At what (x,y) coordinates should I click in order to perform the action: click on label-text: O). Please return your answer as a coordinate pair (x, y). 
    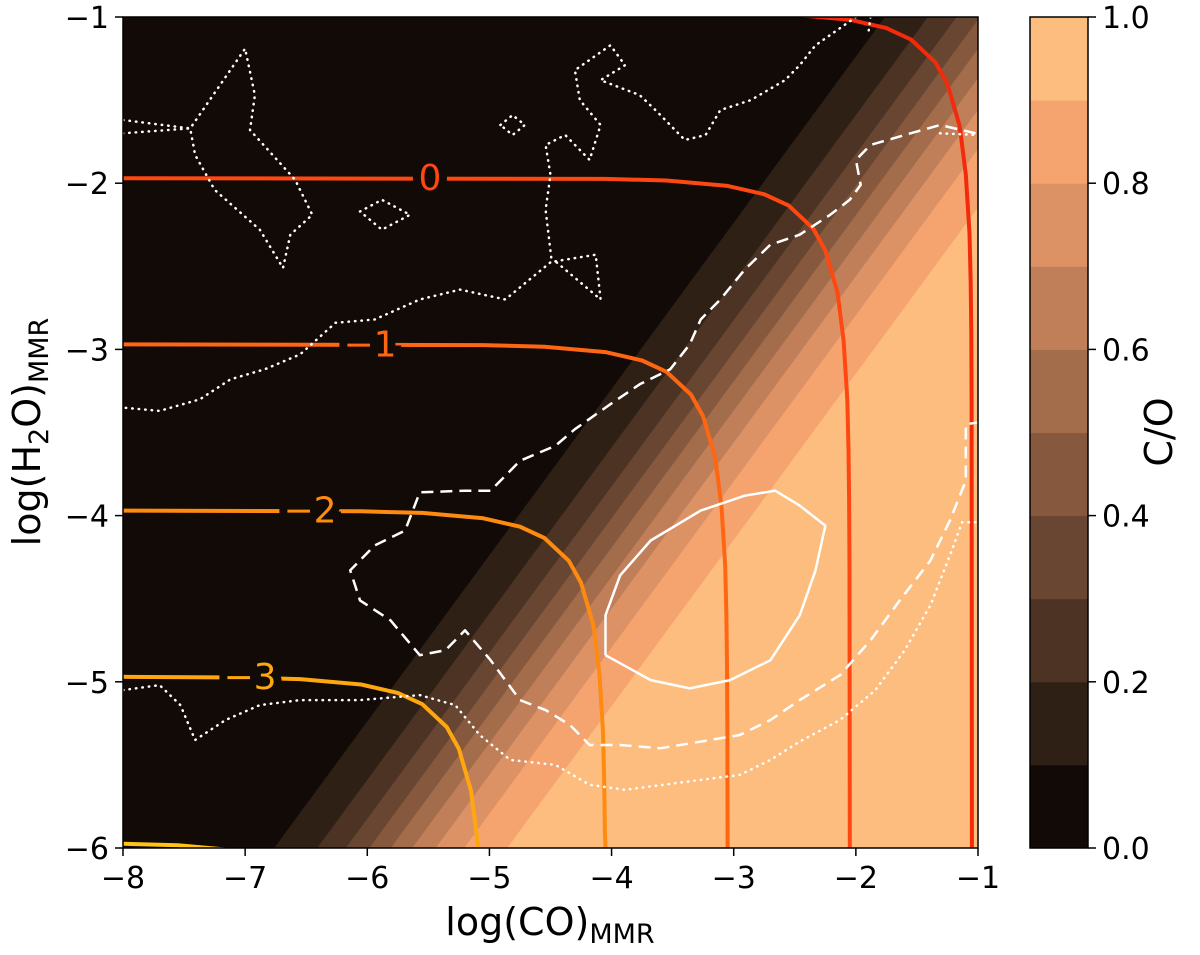
    Looking at the image, I should click on (27, 405).